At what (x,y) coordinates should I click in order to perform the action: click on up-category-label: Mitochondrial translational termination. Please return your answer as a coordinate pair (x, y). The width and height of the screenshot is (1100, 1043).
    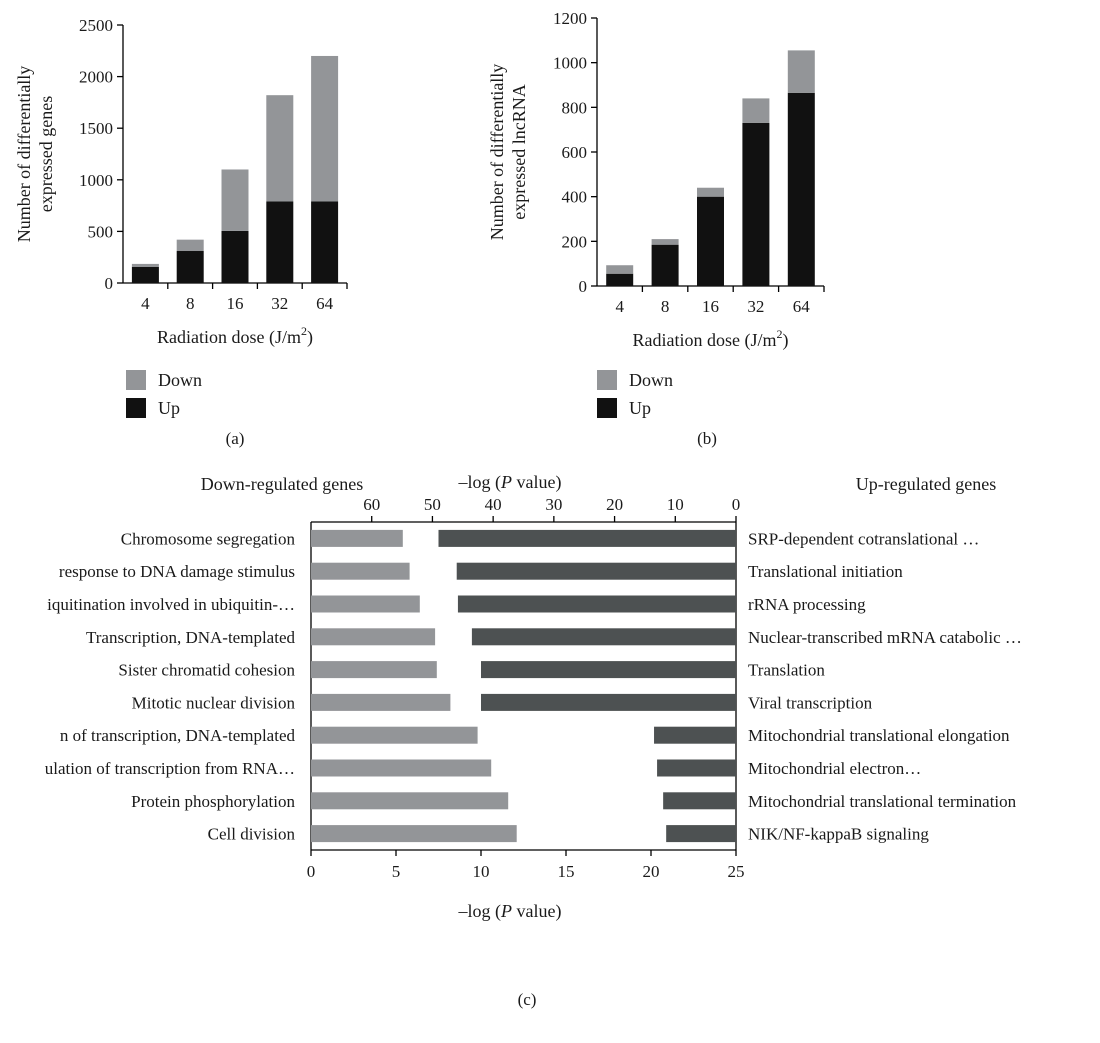
    Looking at the image, I should click on (882, 801).